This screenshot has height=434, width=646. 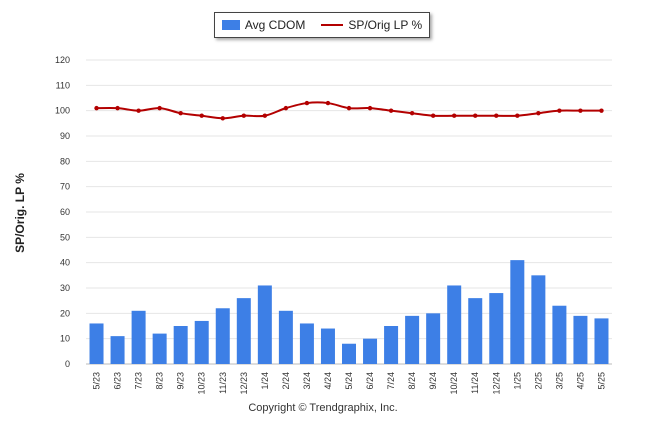 What do you see at coordinates (223, 383) in the screenshot?
I see `x-tick-label: 11/23` at bounding box center [223, 383].